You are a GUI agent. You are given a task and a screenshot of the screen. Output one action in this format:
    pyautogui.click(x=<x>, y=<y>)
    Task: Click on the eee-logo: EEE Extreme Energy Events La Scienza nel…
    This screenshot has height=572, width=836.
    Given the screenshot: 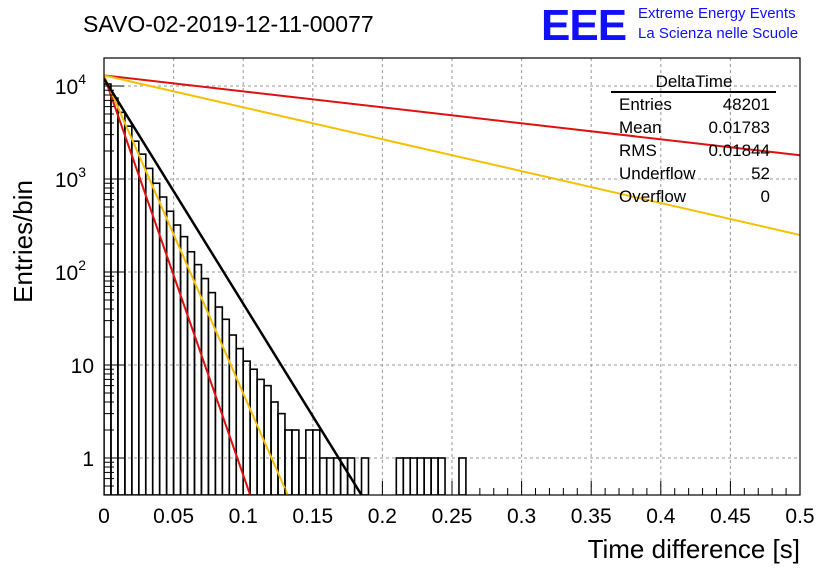 What is the action you would take?
    pyautogui.click(x=669, y=25)
    